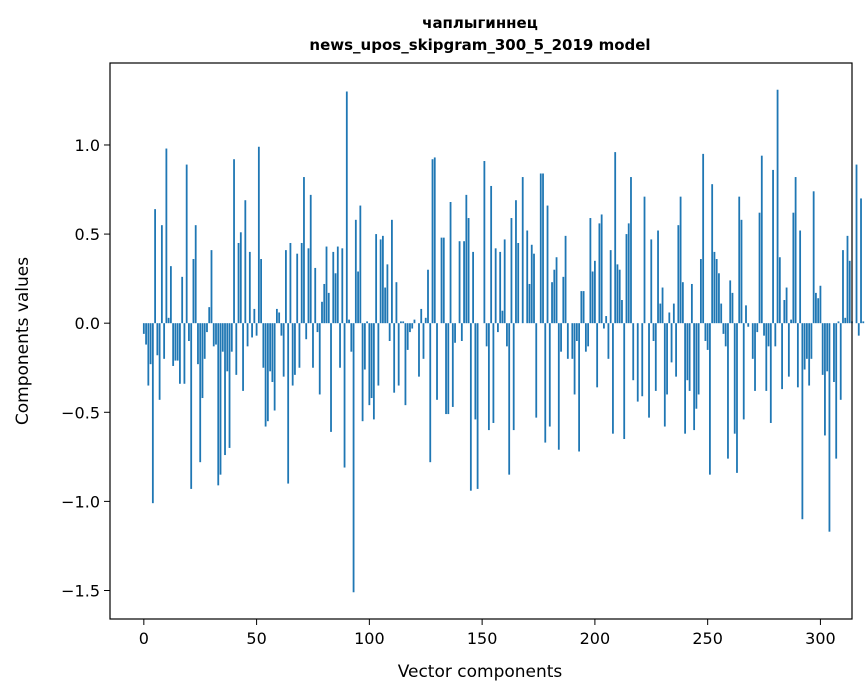  What do you see at coordinates (595, 638) in the screenshot?
I see `x-tick-label: 200` at bounding box center [595, 638].